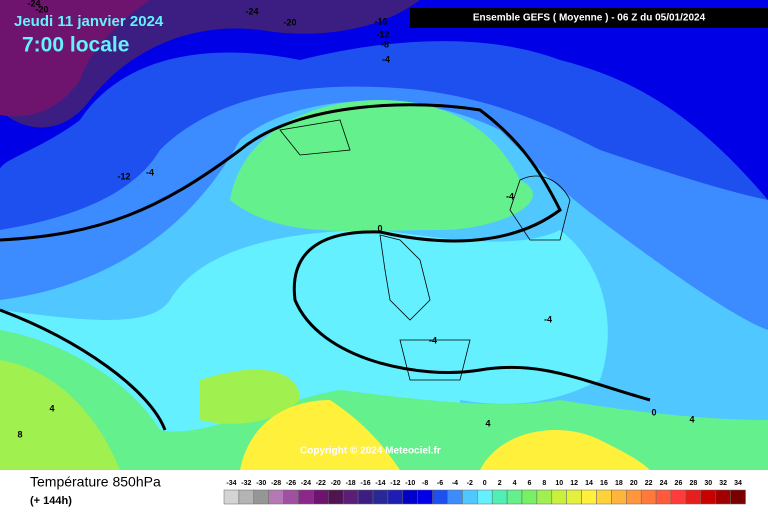  I want to click on run-box, so click(589, 18).